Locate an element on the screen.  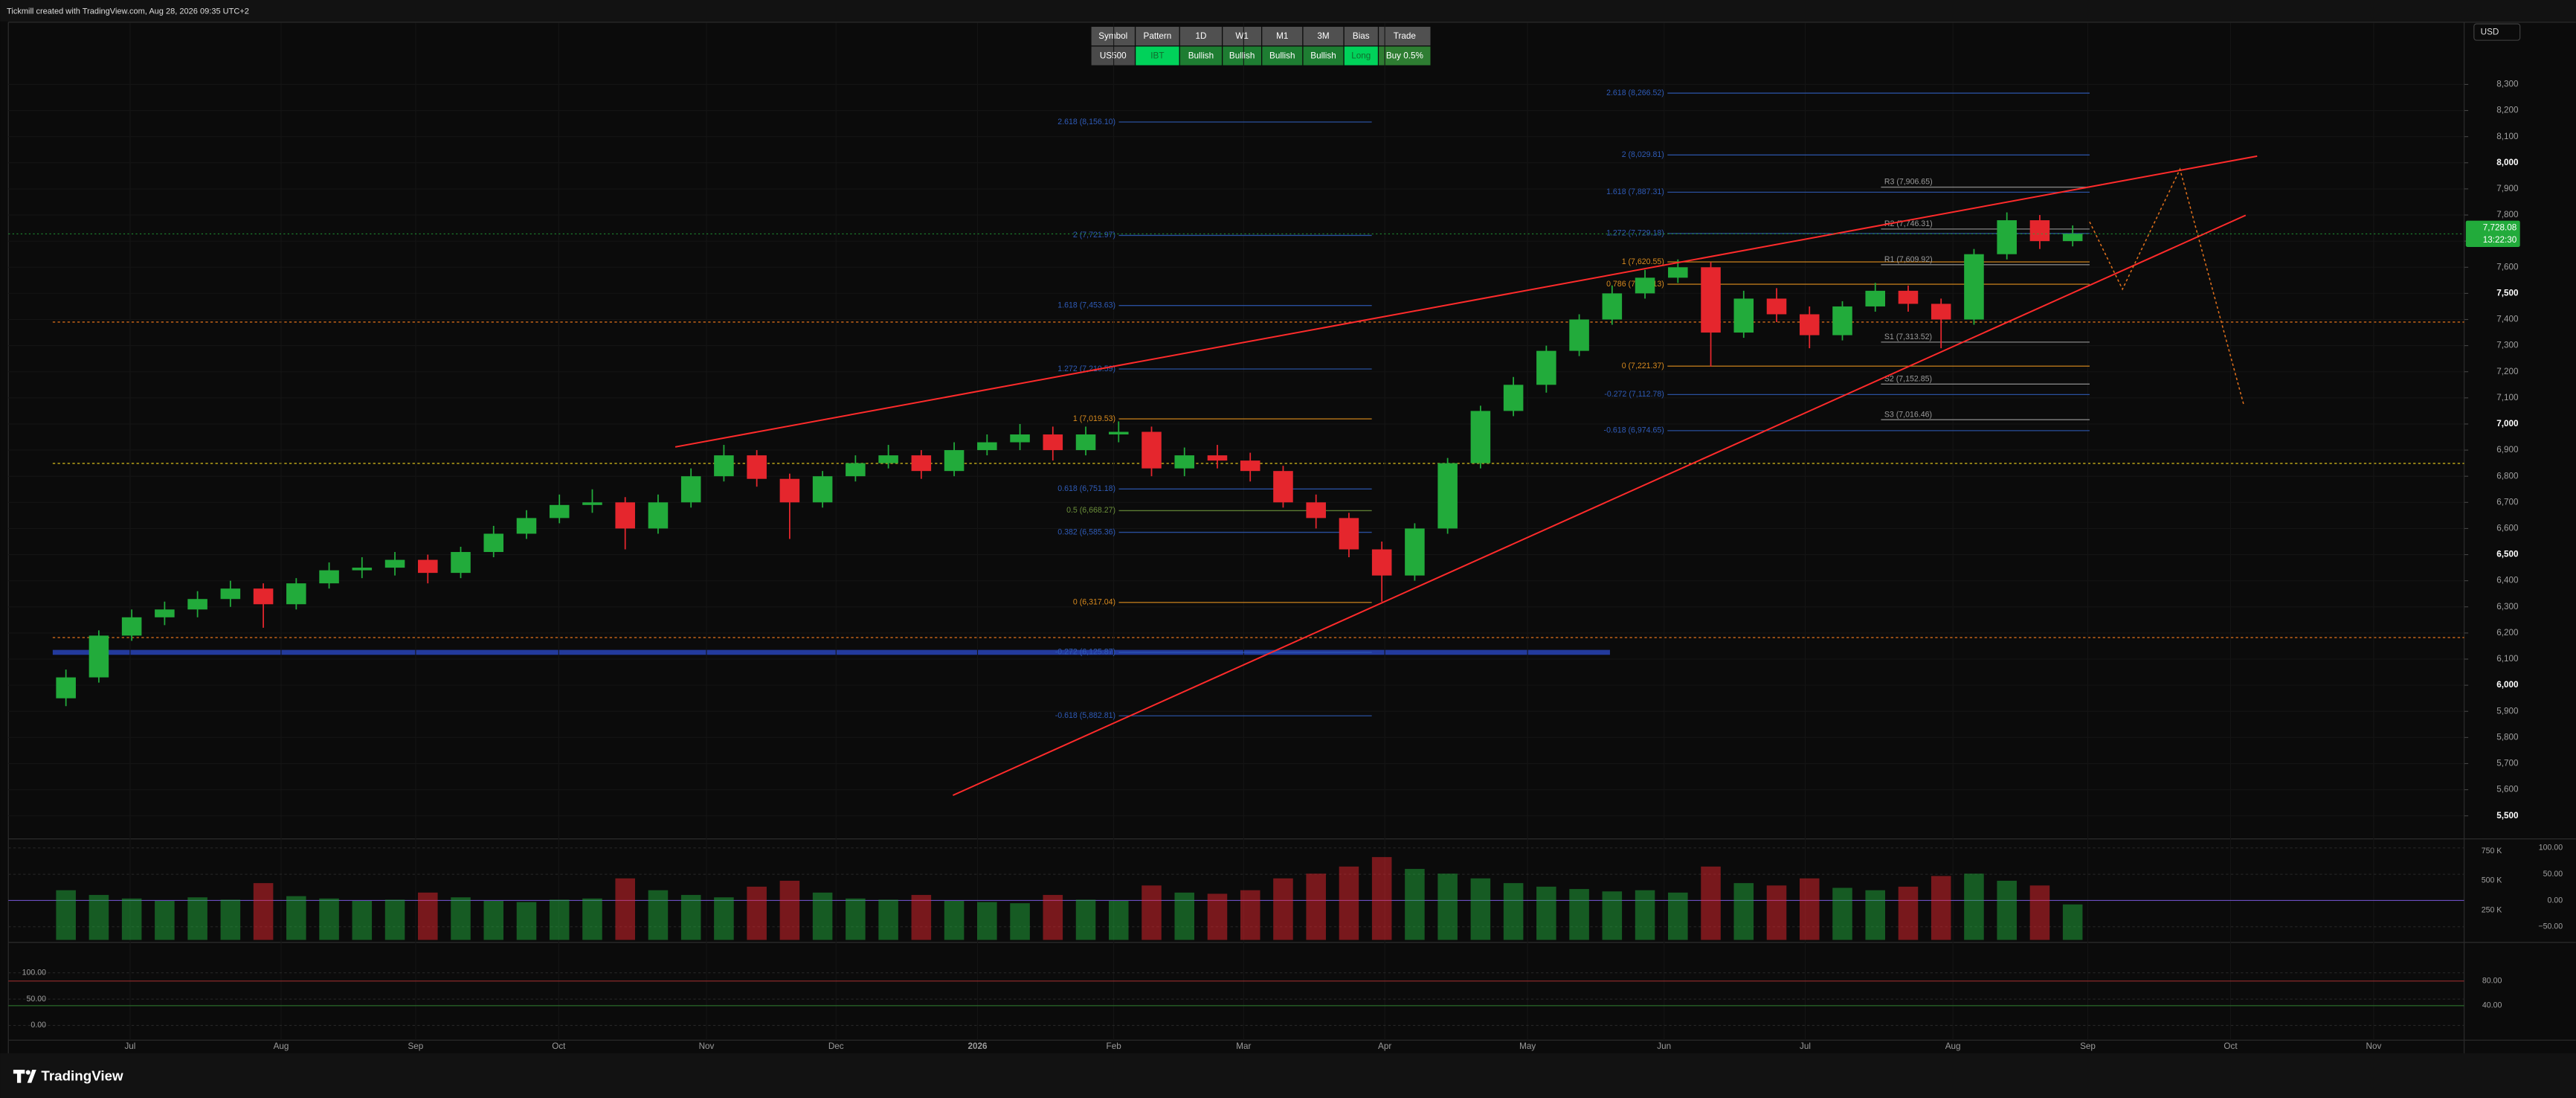
level-label: 1.618 (7,887.31) is located at coordinates (1635, 191).